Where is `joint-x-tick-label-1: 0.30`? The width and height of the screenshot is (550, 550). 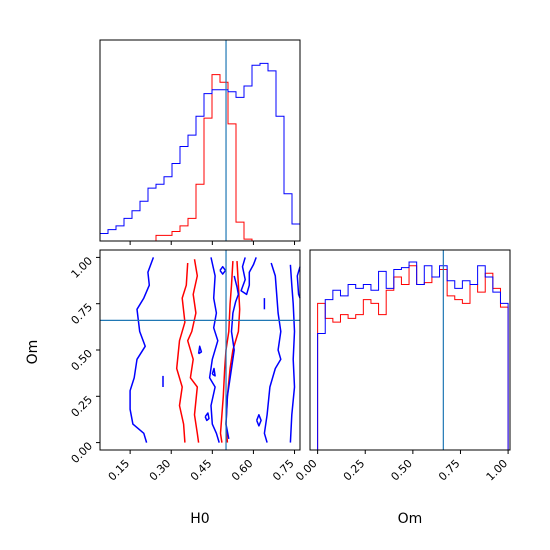
joint-x-tick-label-1: 0.30 is located at coordinates (160, 470).